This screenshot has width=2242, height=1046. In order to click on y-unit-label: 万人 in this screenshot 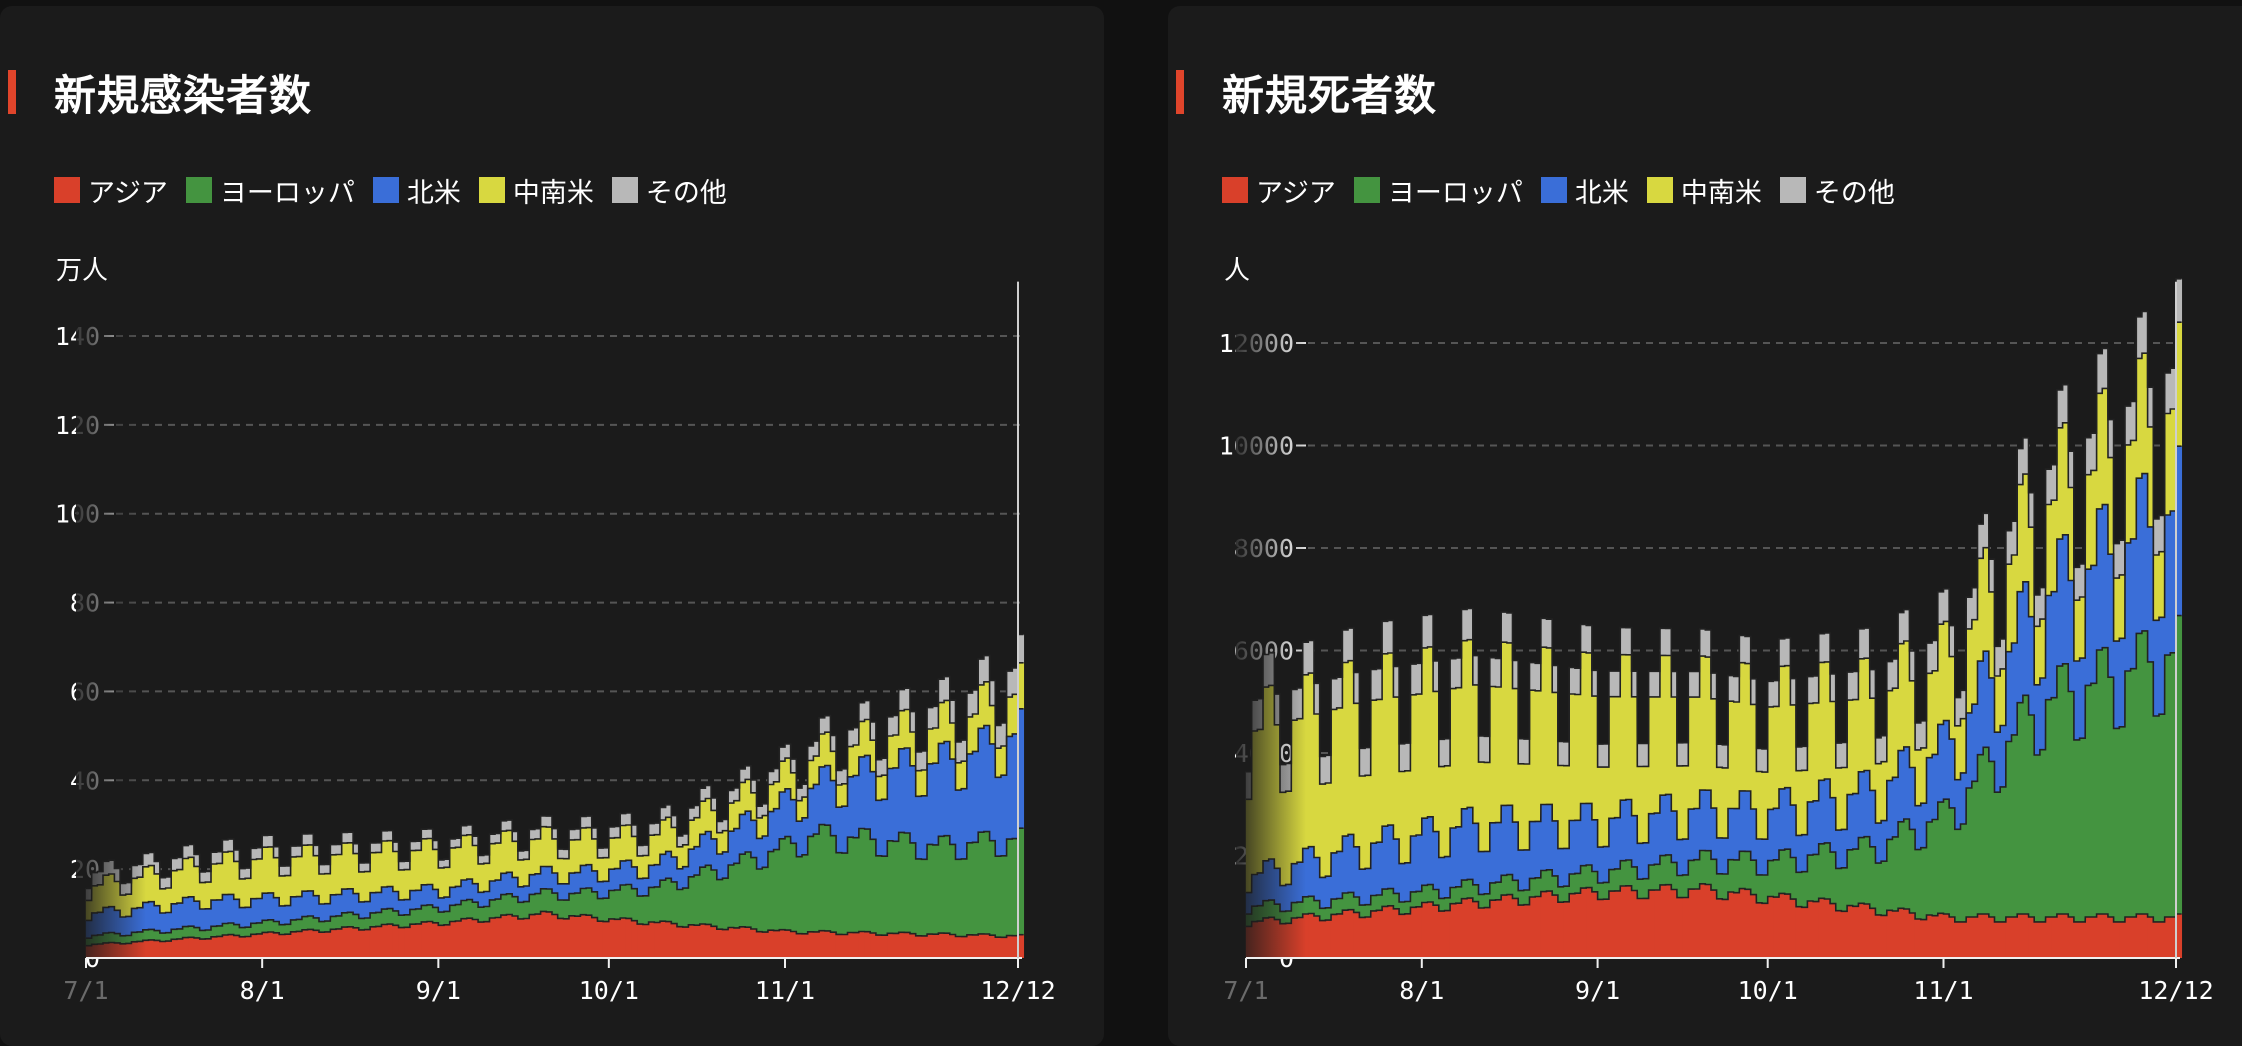, I will do `click(82, 271)`.